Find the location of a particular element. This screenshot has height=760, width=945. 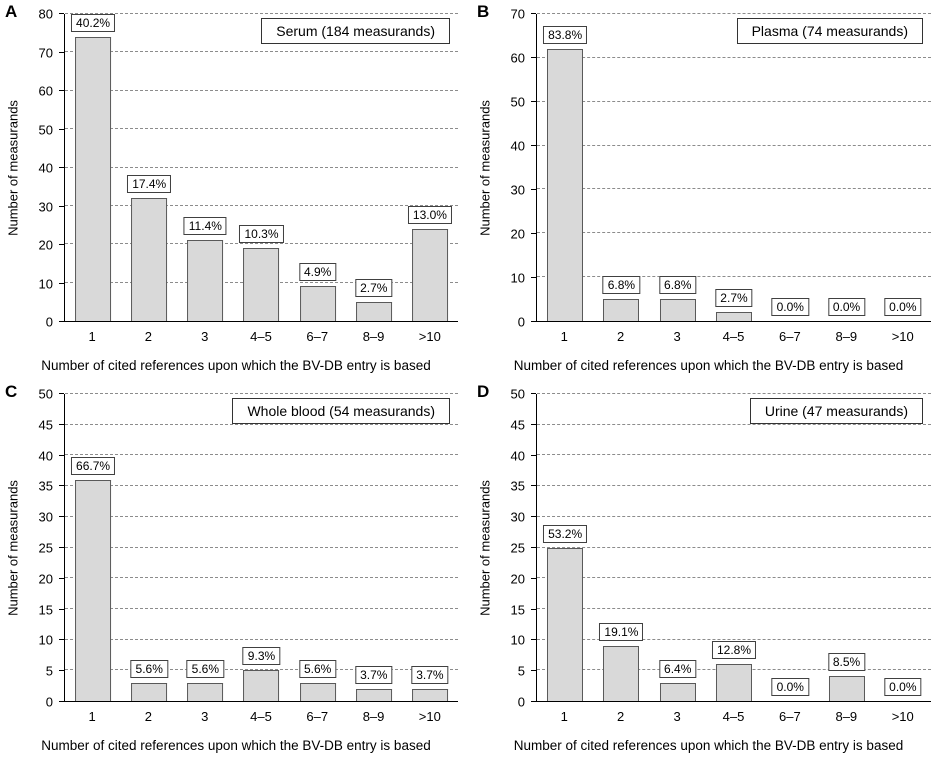

x-axis-tick-label: 6–7 is located at coordinates (317, 716).